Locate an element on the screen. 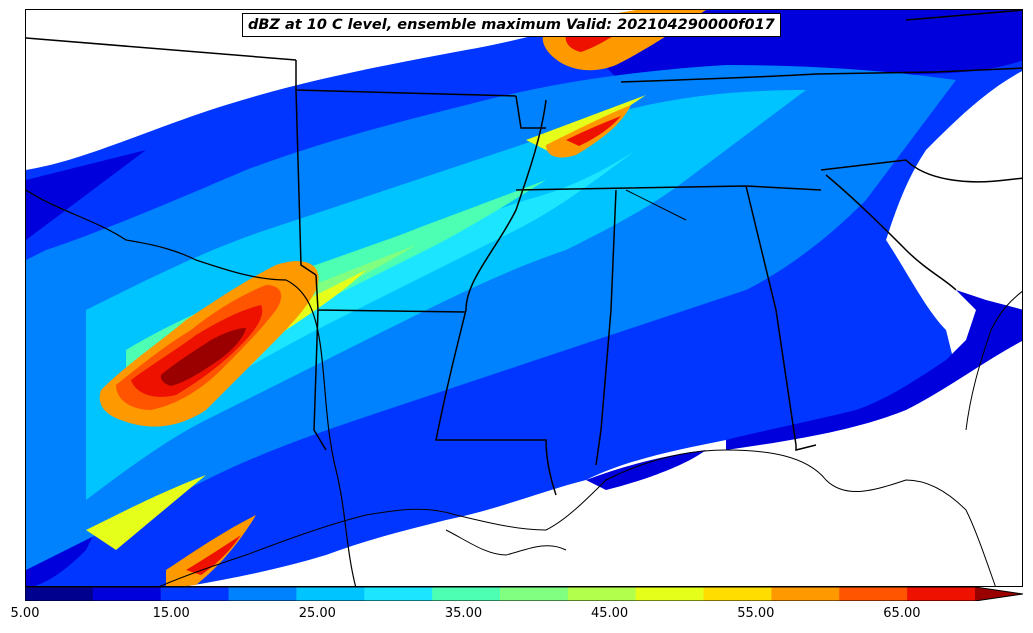  darkred-core is located at coordinates (203, 357).